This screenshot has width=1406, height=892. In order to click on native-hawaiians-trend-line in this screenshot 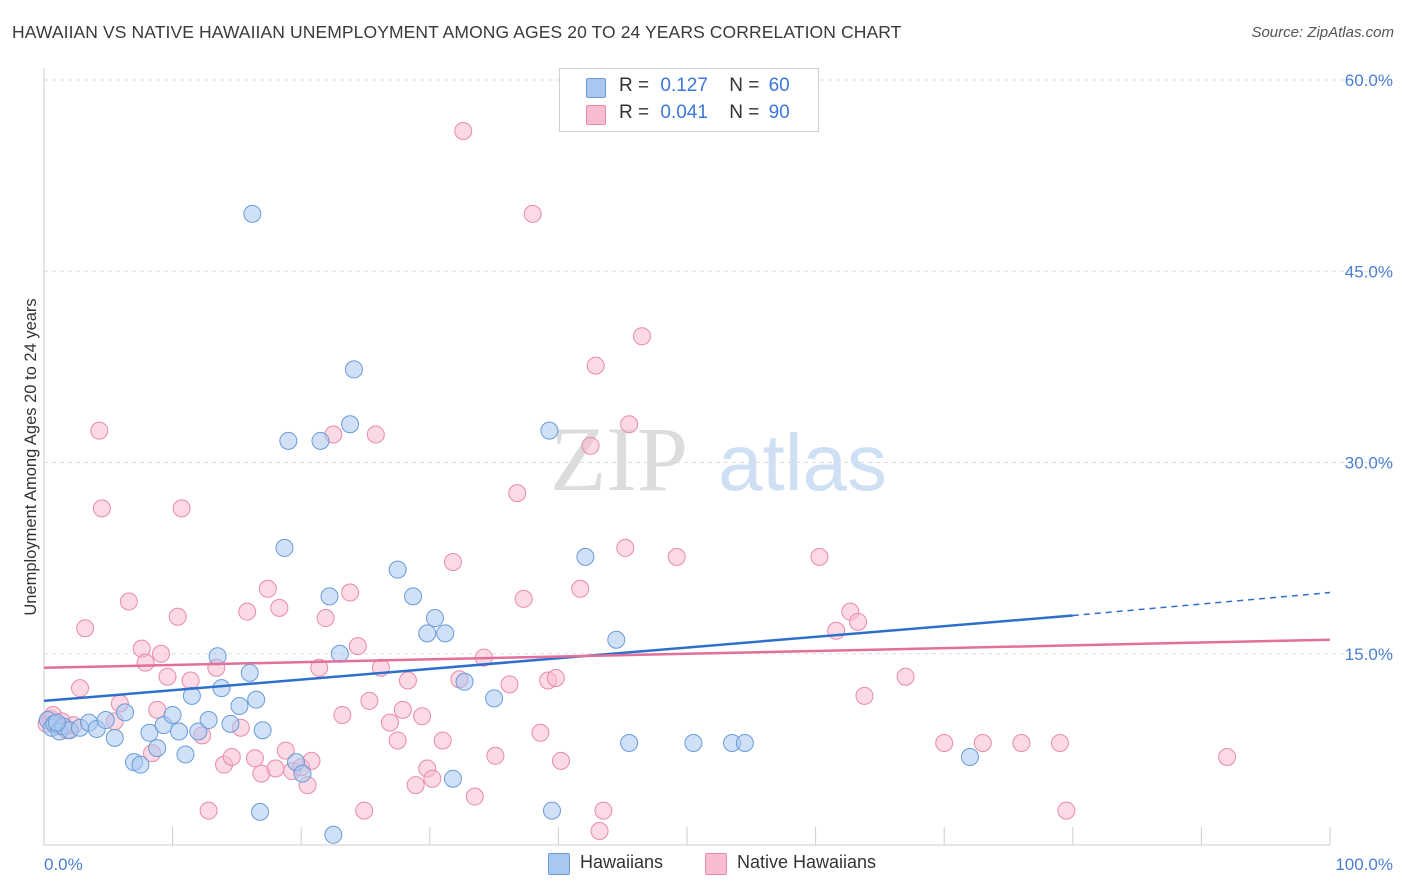, I will do `click(687, 654)`.